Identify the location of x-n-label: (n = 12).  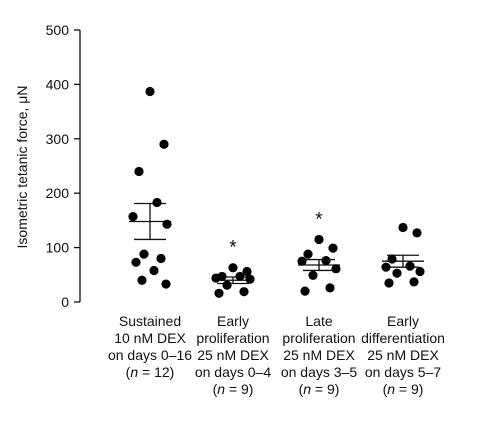
(150, 372).